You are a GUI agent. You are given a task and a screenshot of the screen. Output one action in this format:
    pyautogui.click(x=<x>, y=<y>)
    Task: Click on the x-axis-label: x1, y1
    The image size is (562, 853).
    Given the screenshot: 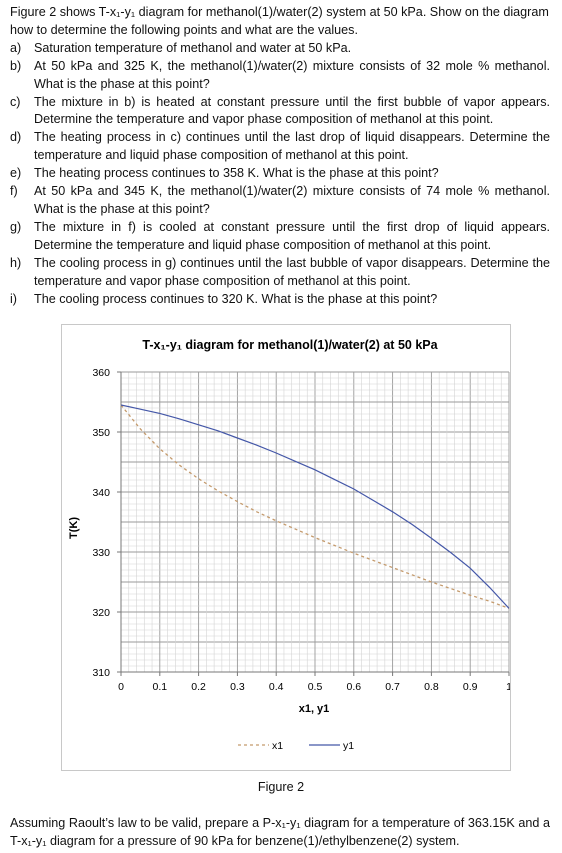 What is the action you would take?
    pyautogui.click(x=314, y=709)
    